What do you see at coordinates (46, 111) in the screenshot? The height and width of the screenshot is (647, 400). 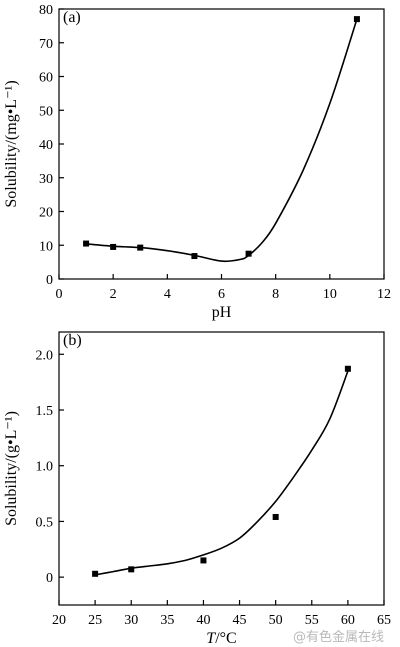 I see `y-tick-label: 50` at bounding box center [46, 111].